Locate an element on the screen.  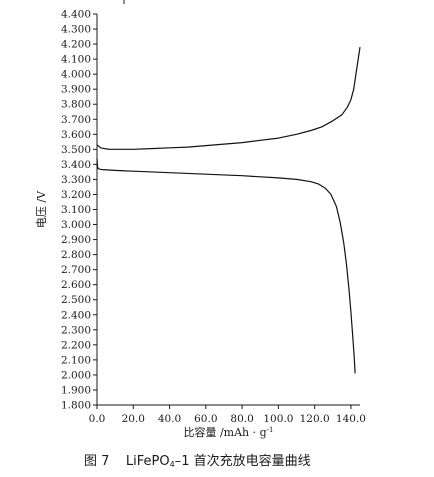
x-tick-label: 0.0 is located at coordinates (97, 419).